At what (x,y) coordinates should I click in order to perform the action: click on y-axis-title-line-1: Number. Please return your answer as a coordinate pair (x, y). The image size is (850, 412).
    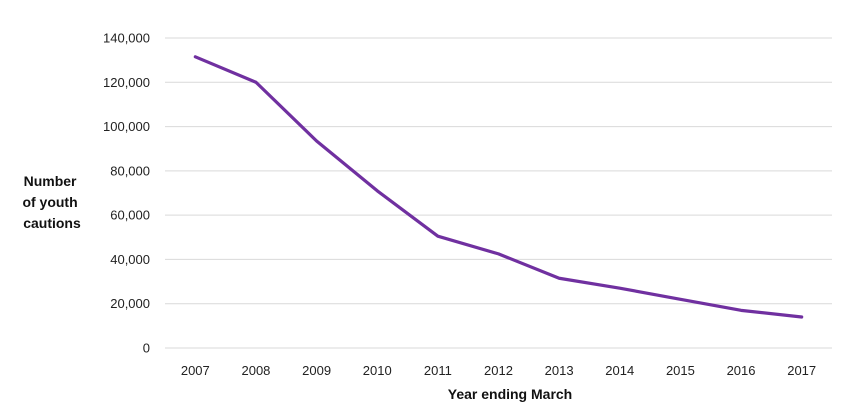
    Looking at the image, I should click on (50, 181).